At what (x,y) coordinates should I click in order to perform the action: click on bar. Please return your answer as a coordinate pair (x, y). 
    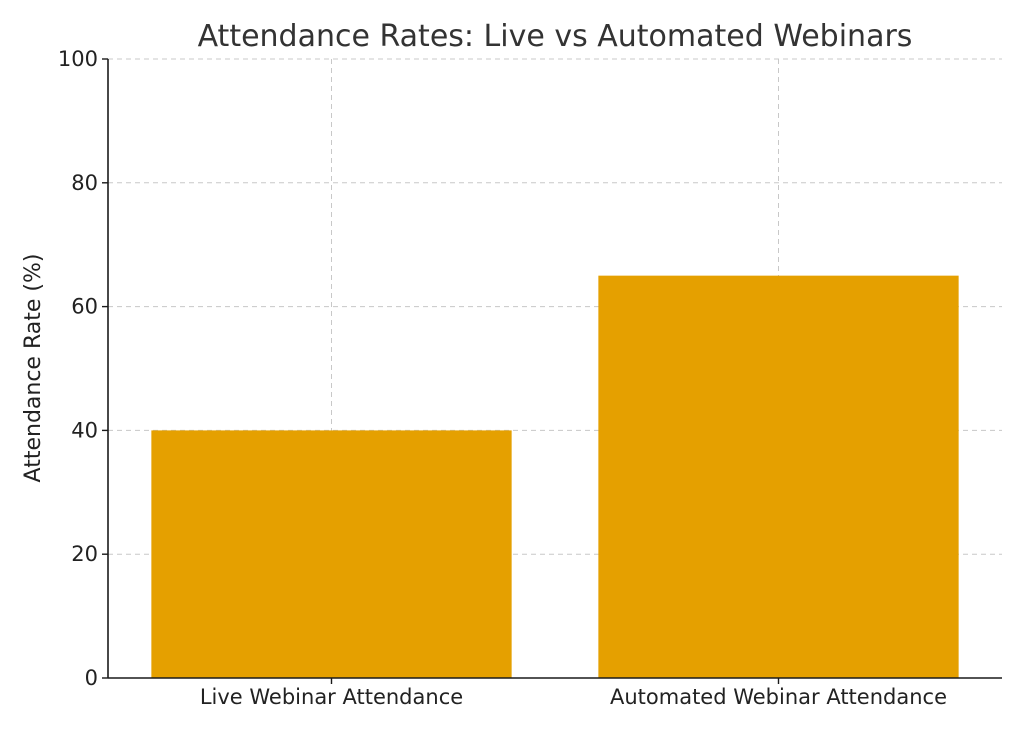
    Looking at the image, I should click on (331, 554).